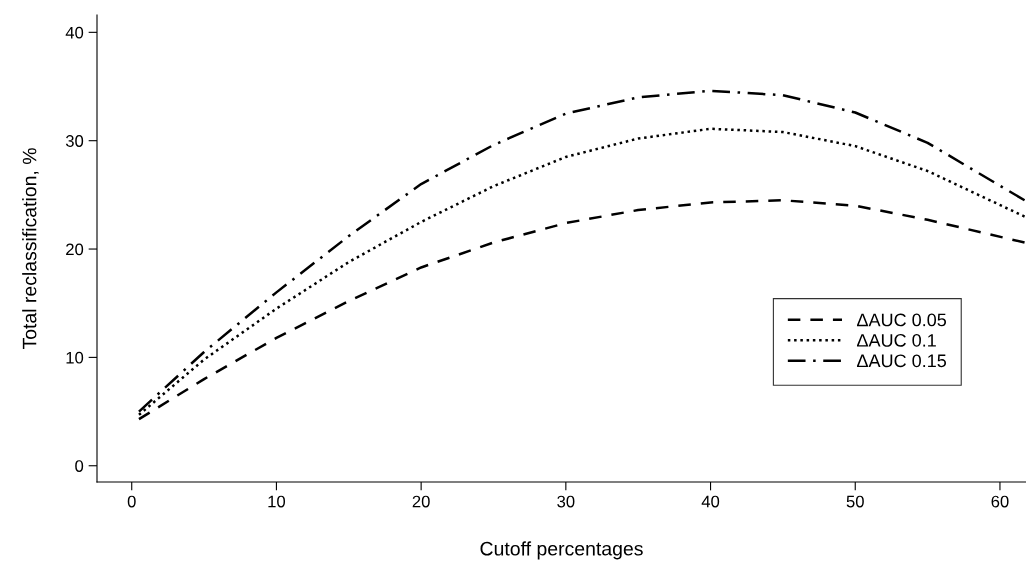  Describe the element at coordinates (277, 501) in the screenshot. I see `x-tick-label: 10` at that location.